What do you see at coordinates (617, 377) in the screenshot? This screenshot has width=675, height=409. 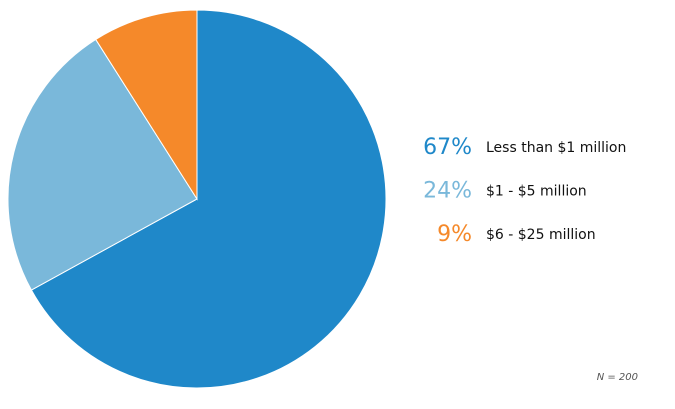 I see `annotation: N = 200` at bounding box center [617, 377].